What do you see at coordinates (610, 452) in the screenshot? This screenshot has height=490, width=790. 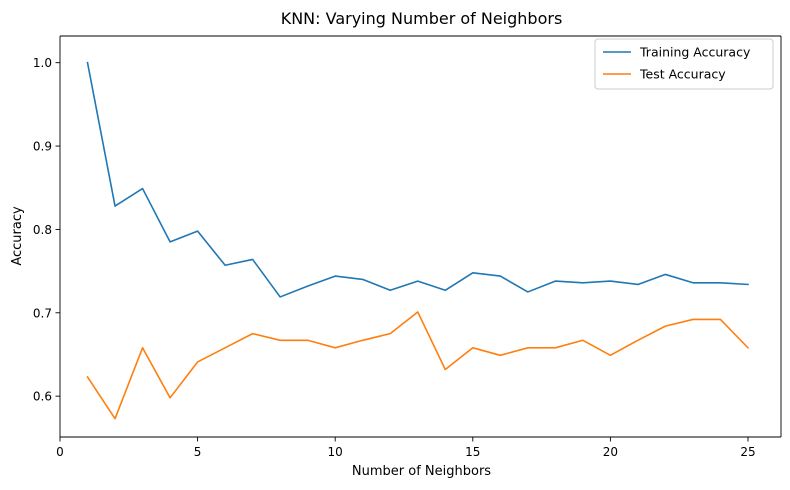 I see `x-tick-label: 20` at bounding box center [610, 452].